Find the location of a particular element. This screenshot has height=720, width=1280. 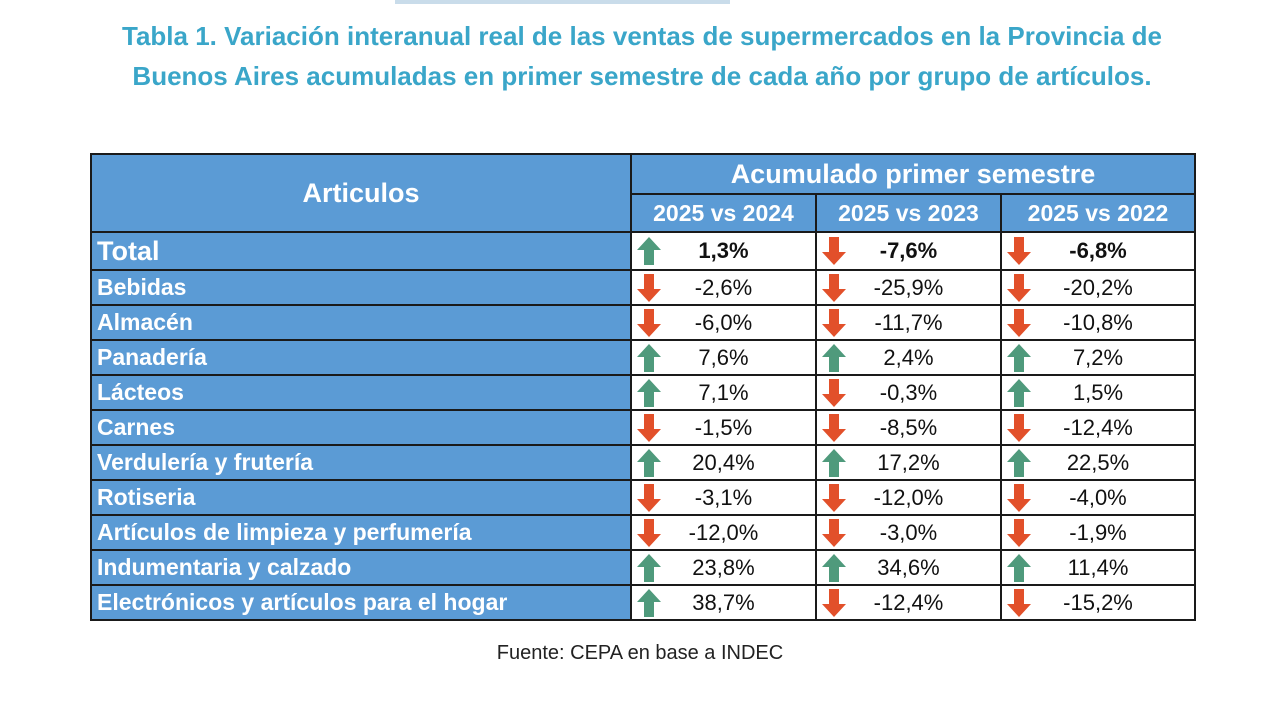

table-row: Verdulería y frutería 20,4% 17,2% 22,5% is located at coordinates (643, 462).